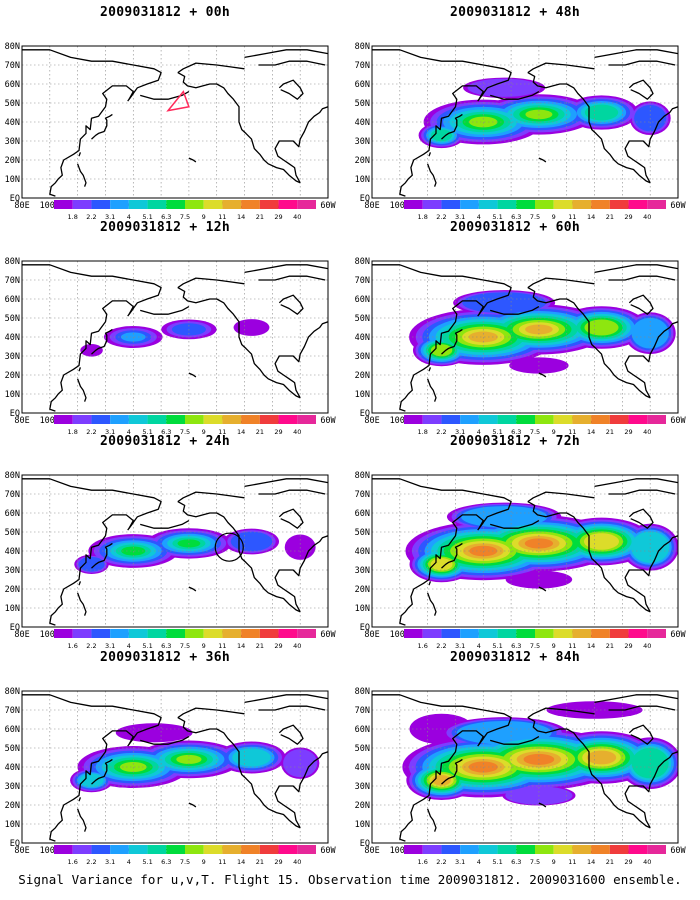 The image size is (700, 900). I want to click on colorbar-label: 1.8, so click(73, 217).